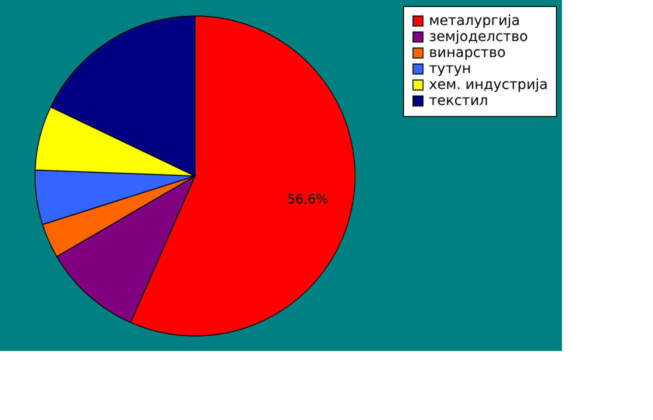  Describe the element at coordinates (307, 200) in the screenshot. I see `data-label: 56,6%` at that location.